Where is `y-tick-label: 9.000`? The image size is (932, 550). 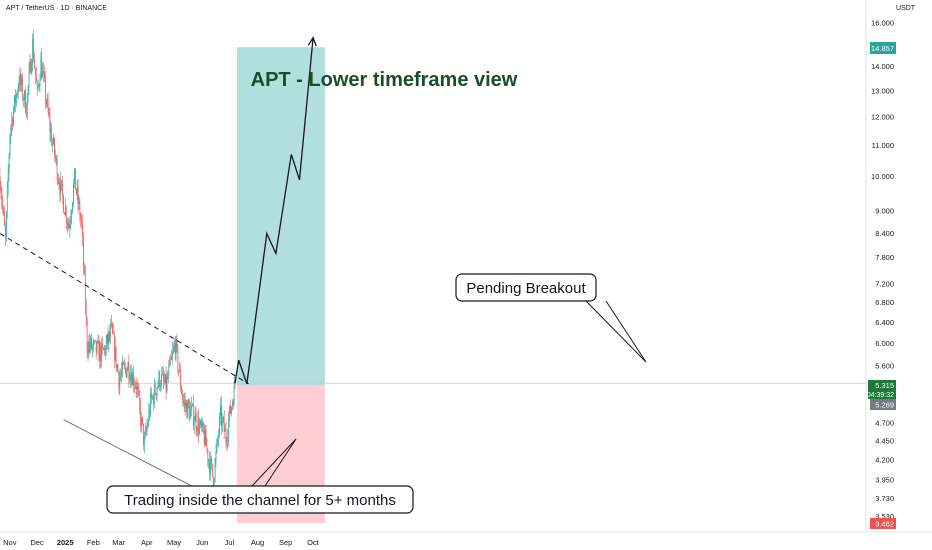
y-tick-label: 9.000 is located at coordinates (884, 210).